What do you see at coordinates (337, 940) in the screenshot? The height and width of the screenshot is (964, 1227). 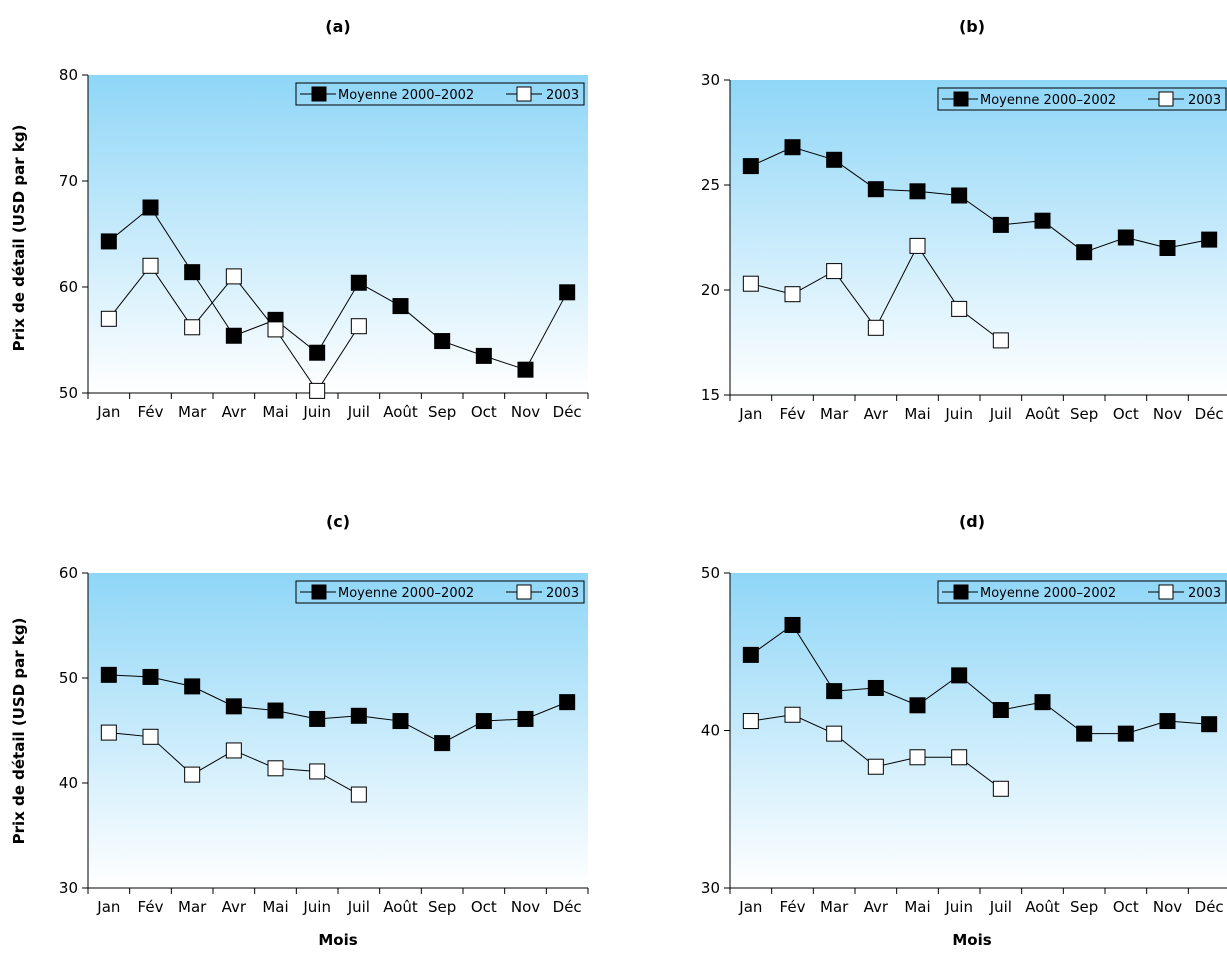 I see `x-axis-title: Mois` at bounding box center [337, 940].